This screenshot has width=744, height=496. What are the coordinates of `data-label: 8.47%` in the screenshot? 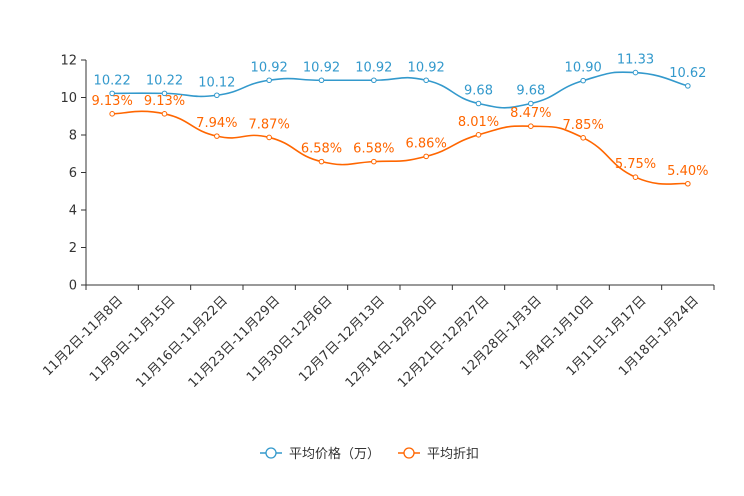 It's located at (530, 113).